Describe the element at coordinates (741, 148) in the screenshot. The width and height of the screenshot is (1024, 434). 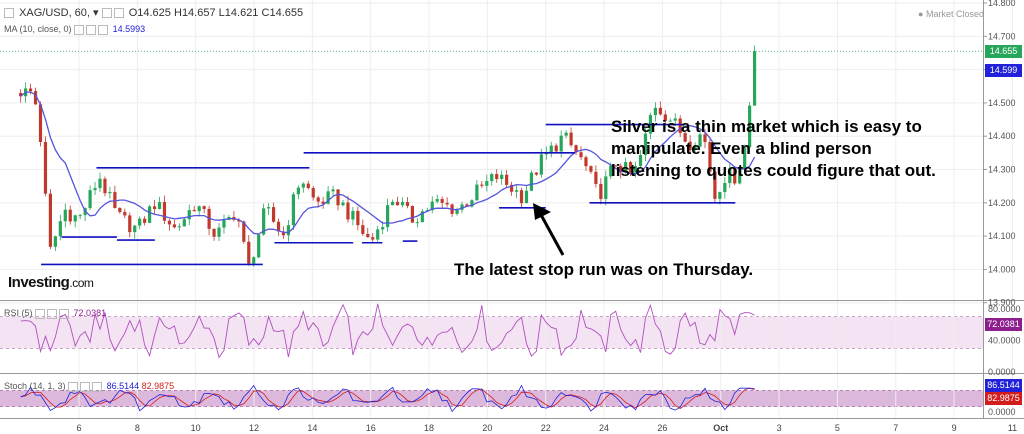
I see `note-line: manipulate. Even a blind person` at that location.